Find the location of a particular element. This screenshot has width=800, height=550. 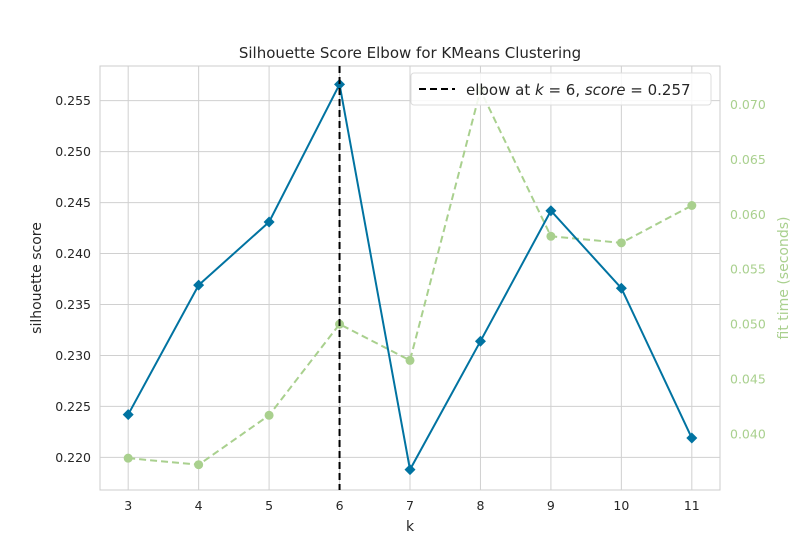

y2-axis-ticks: 0.040 0.045 0.050 0.055 0.060 0.065 0.070 is located at coordinates (748, 269).